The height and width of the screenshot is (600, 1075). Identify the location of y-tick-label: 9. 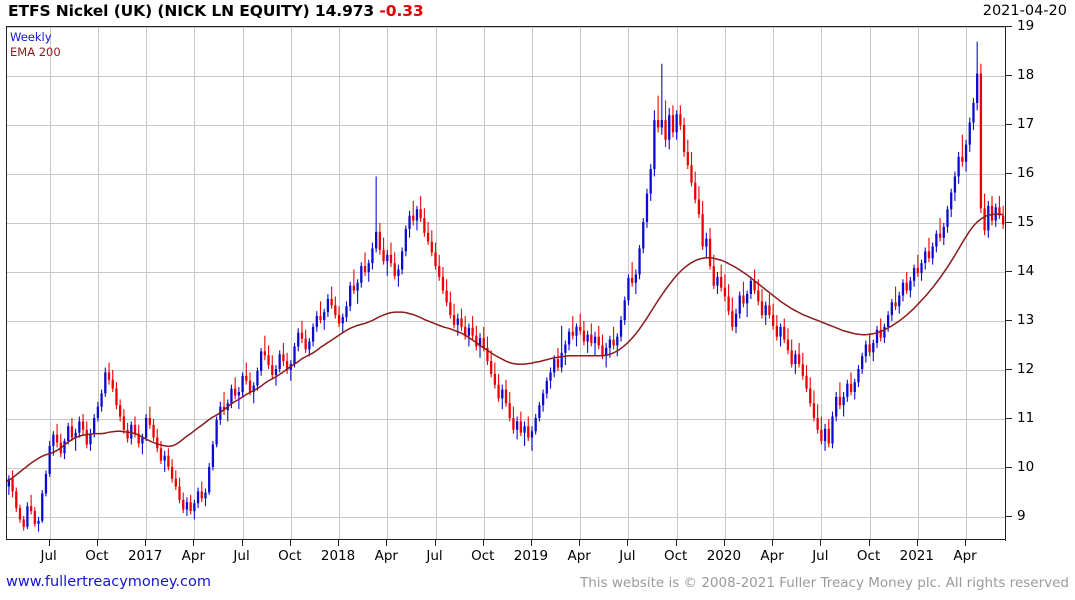
(1021, 515).